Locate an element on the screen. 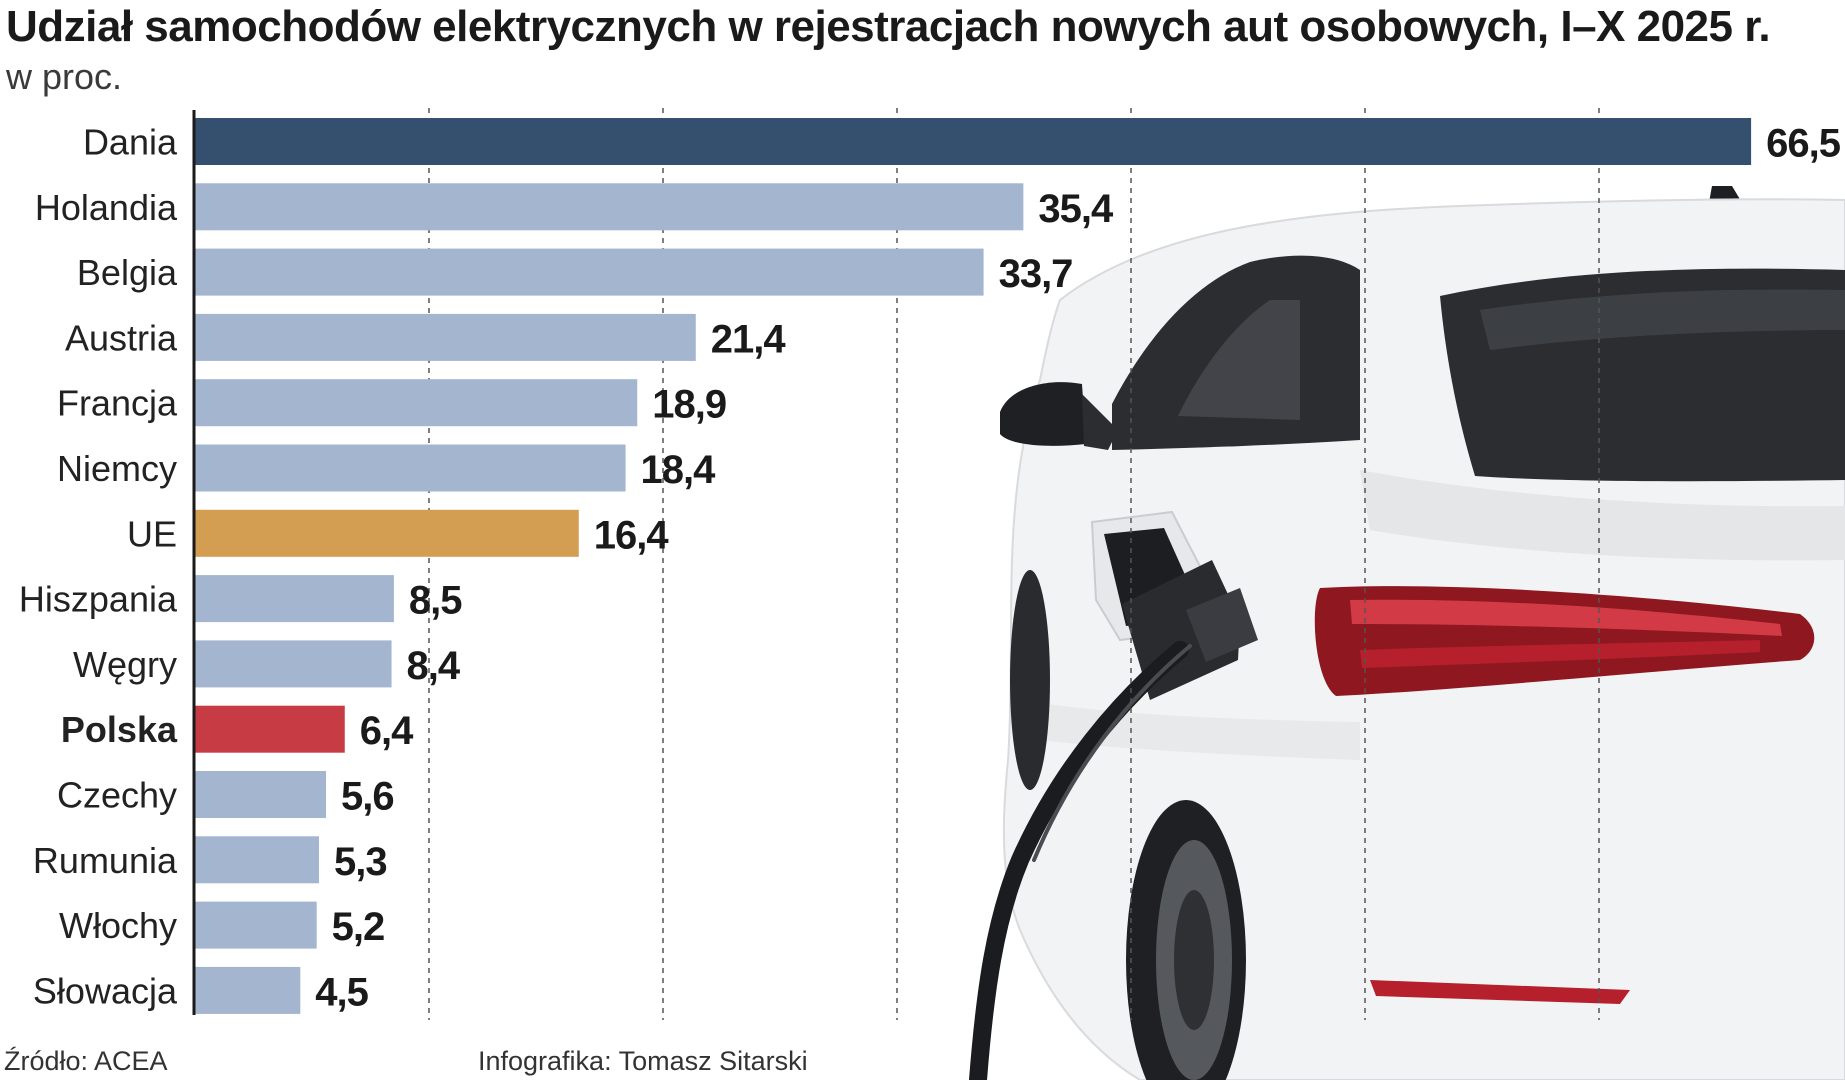 This screenshot has height=1080, width=1845. category-label-belgia: Belgia is located at coordinates (127, 272).